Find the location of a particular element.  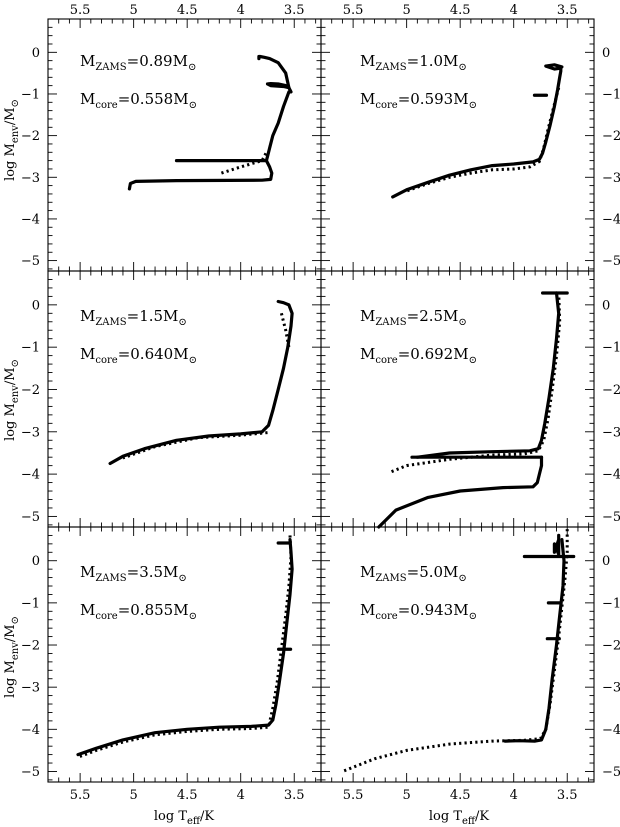

zams-mass-label-p4: MZAMS=2.5M⊙ is located at coordinates (413, 317).